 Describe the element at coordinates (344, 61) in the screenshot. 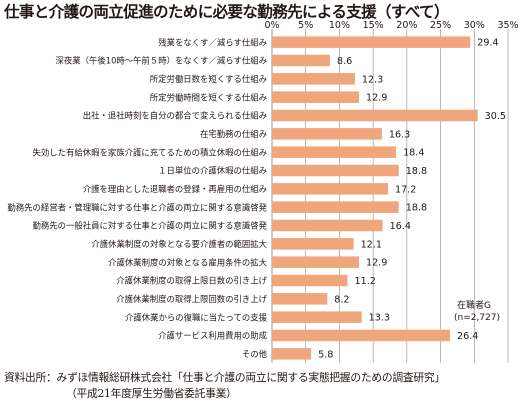

I see `value-label: 8.6` at that location.